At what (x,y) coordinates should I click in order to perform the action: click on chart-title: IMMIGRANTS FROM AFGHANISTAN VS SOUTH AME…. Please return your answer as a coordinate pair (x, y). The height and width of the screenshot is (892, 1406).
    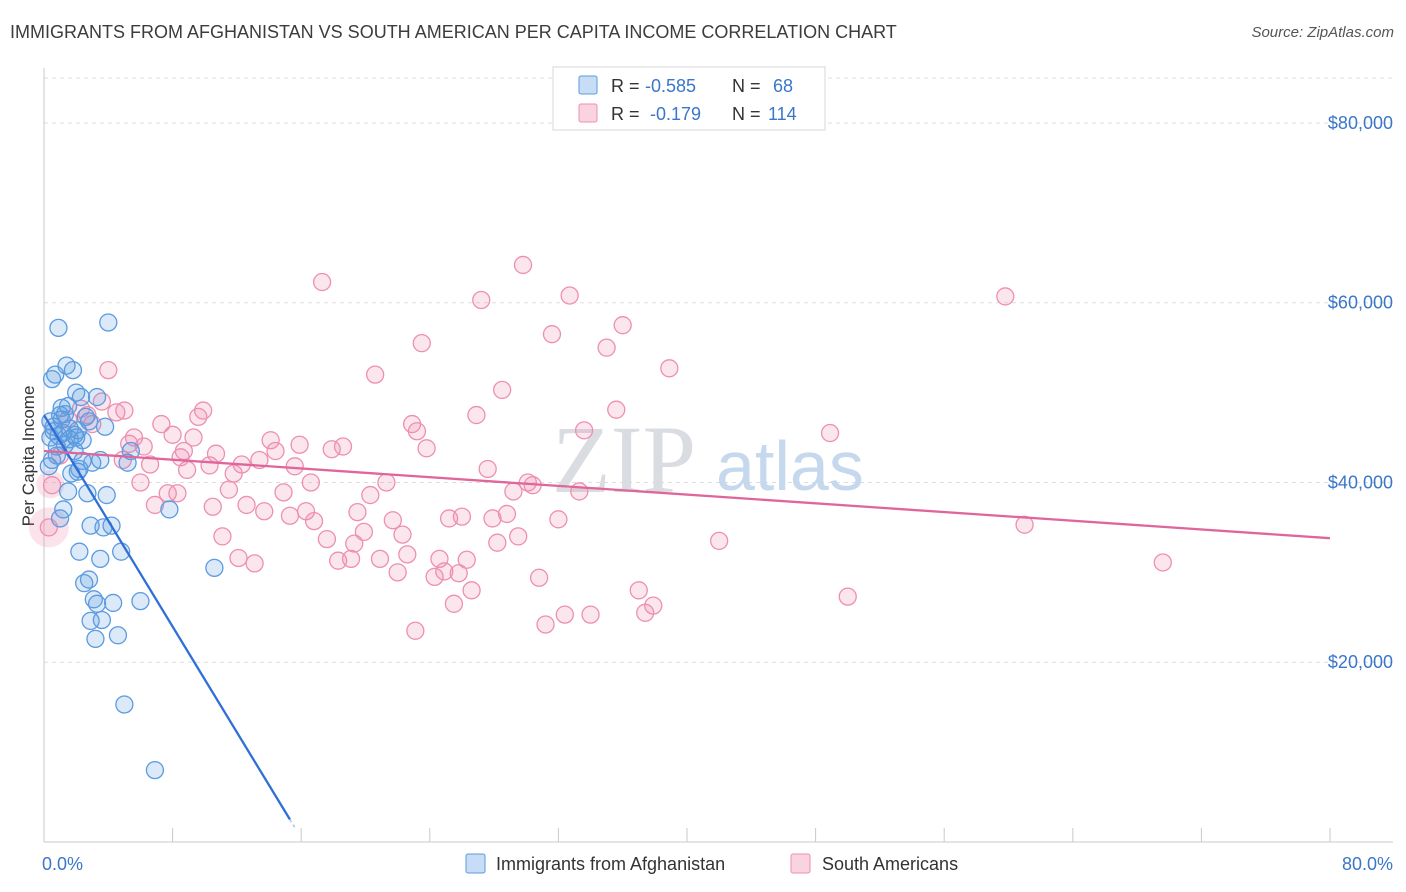
    Looking at the image, I should click on (453, 32).